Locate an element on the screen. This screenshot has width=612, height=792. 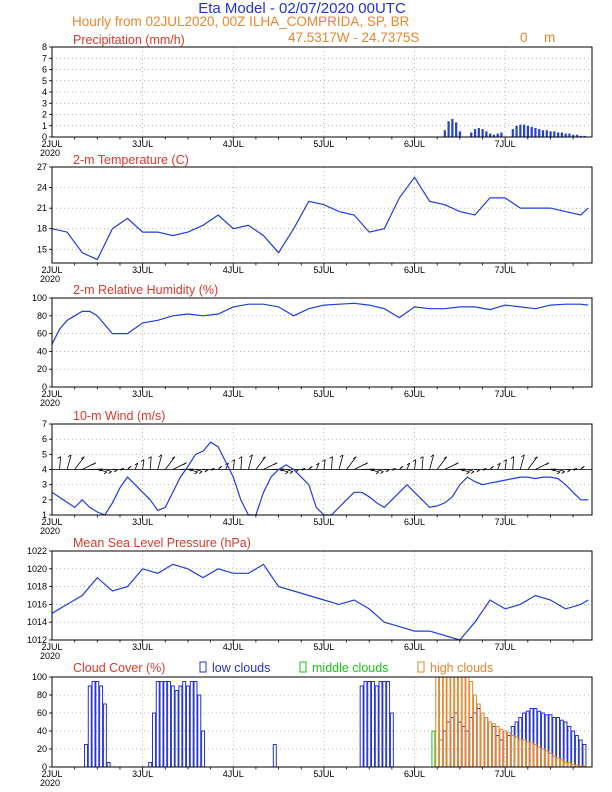
y-tick-label: 1018 is located at coordinates (37, 587).